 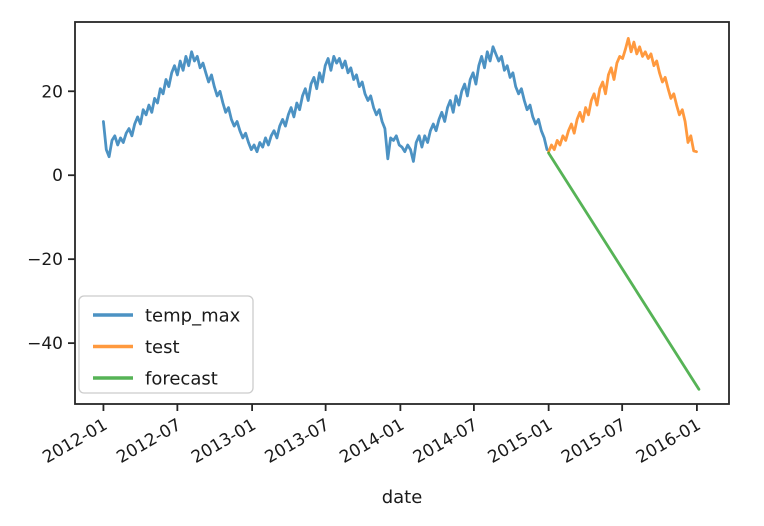 I want to click on y-tick-label: −40, so click(x=45, y=344).